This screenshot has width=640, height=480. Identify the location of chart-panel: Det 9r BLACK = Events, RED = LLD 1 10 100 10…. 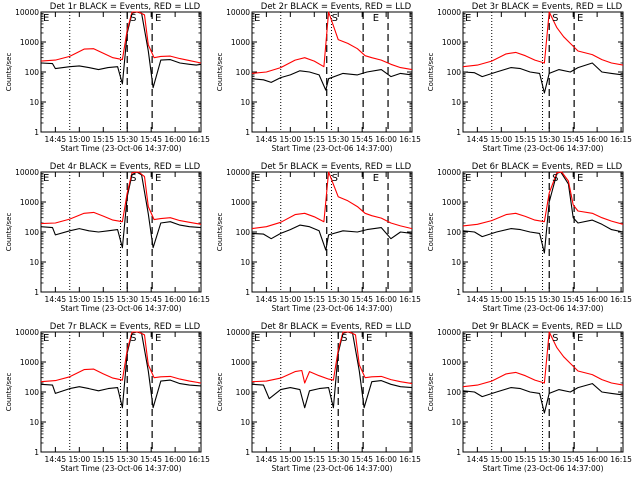
(529, 397).